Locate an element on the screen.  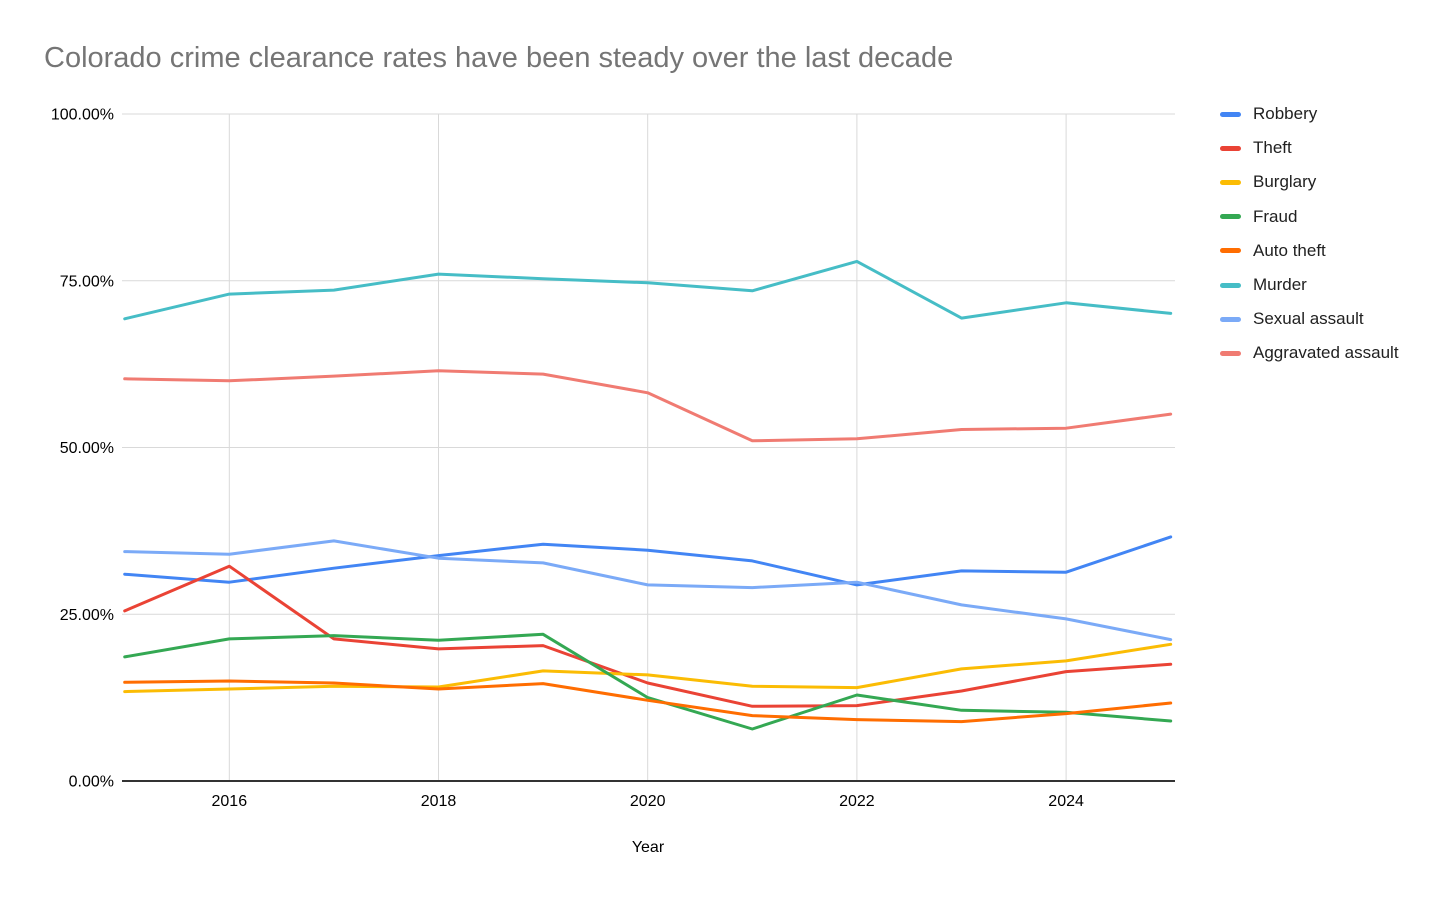
x-tick-label: 2020 is located at coordinates (648, 801).